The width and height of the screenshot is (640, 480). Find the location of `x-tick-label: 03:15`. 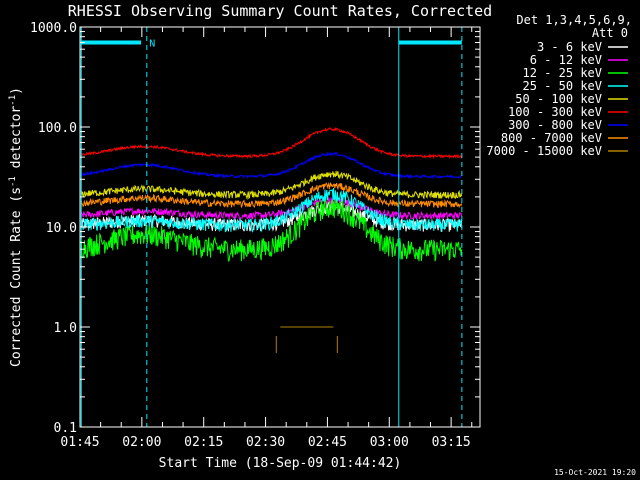

x-tick-label: 03:15 is located at coordinates (451, 442).